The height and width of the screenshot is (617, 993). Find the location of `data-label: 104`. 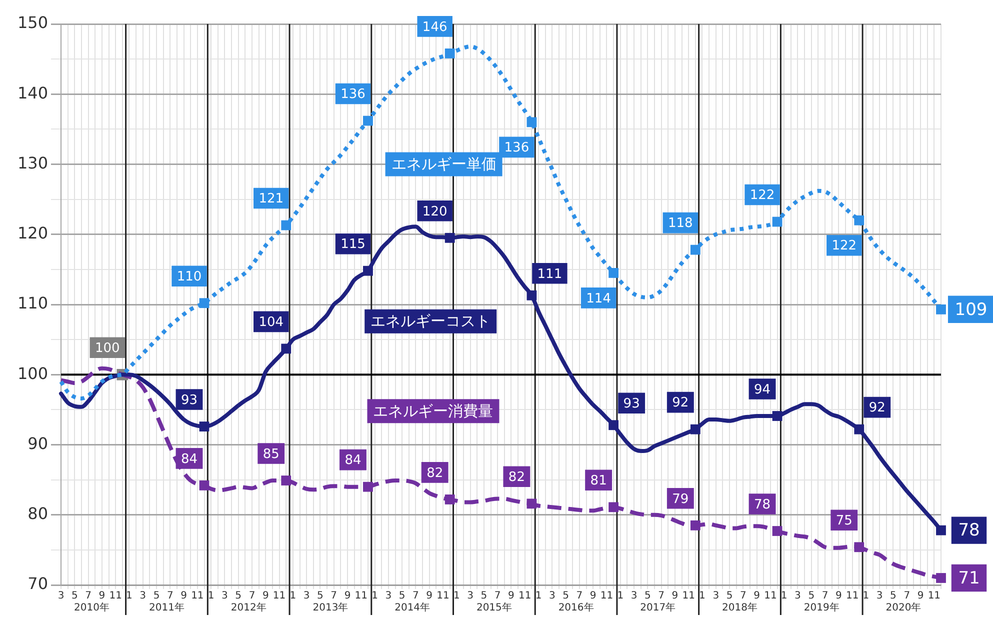

data-label: 104 is located at coordinates (271, 322).